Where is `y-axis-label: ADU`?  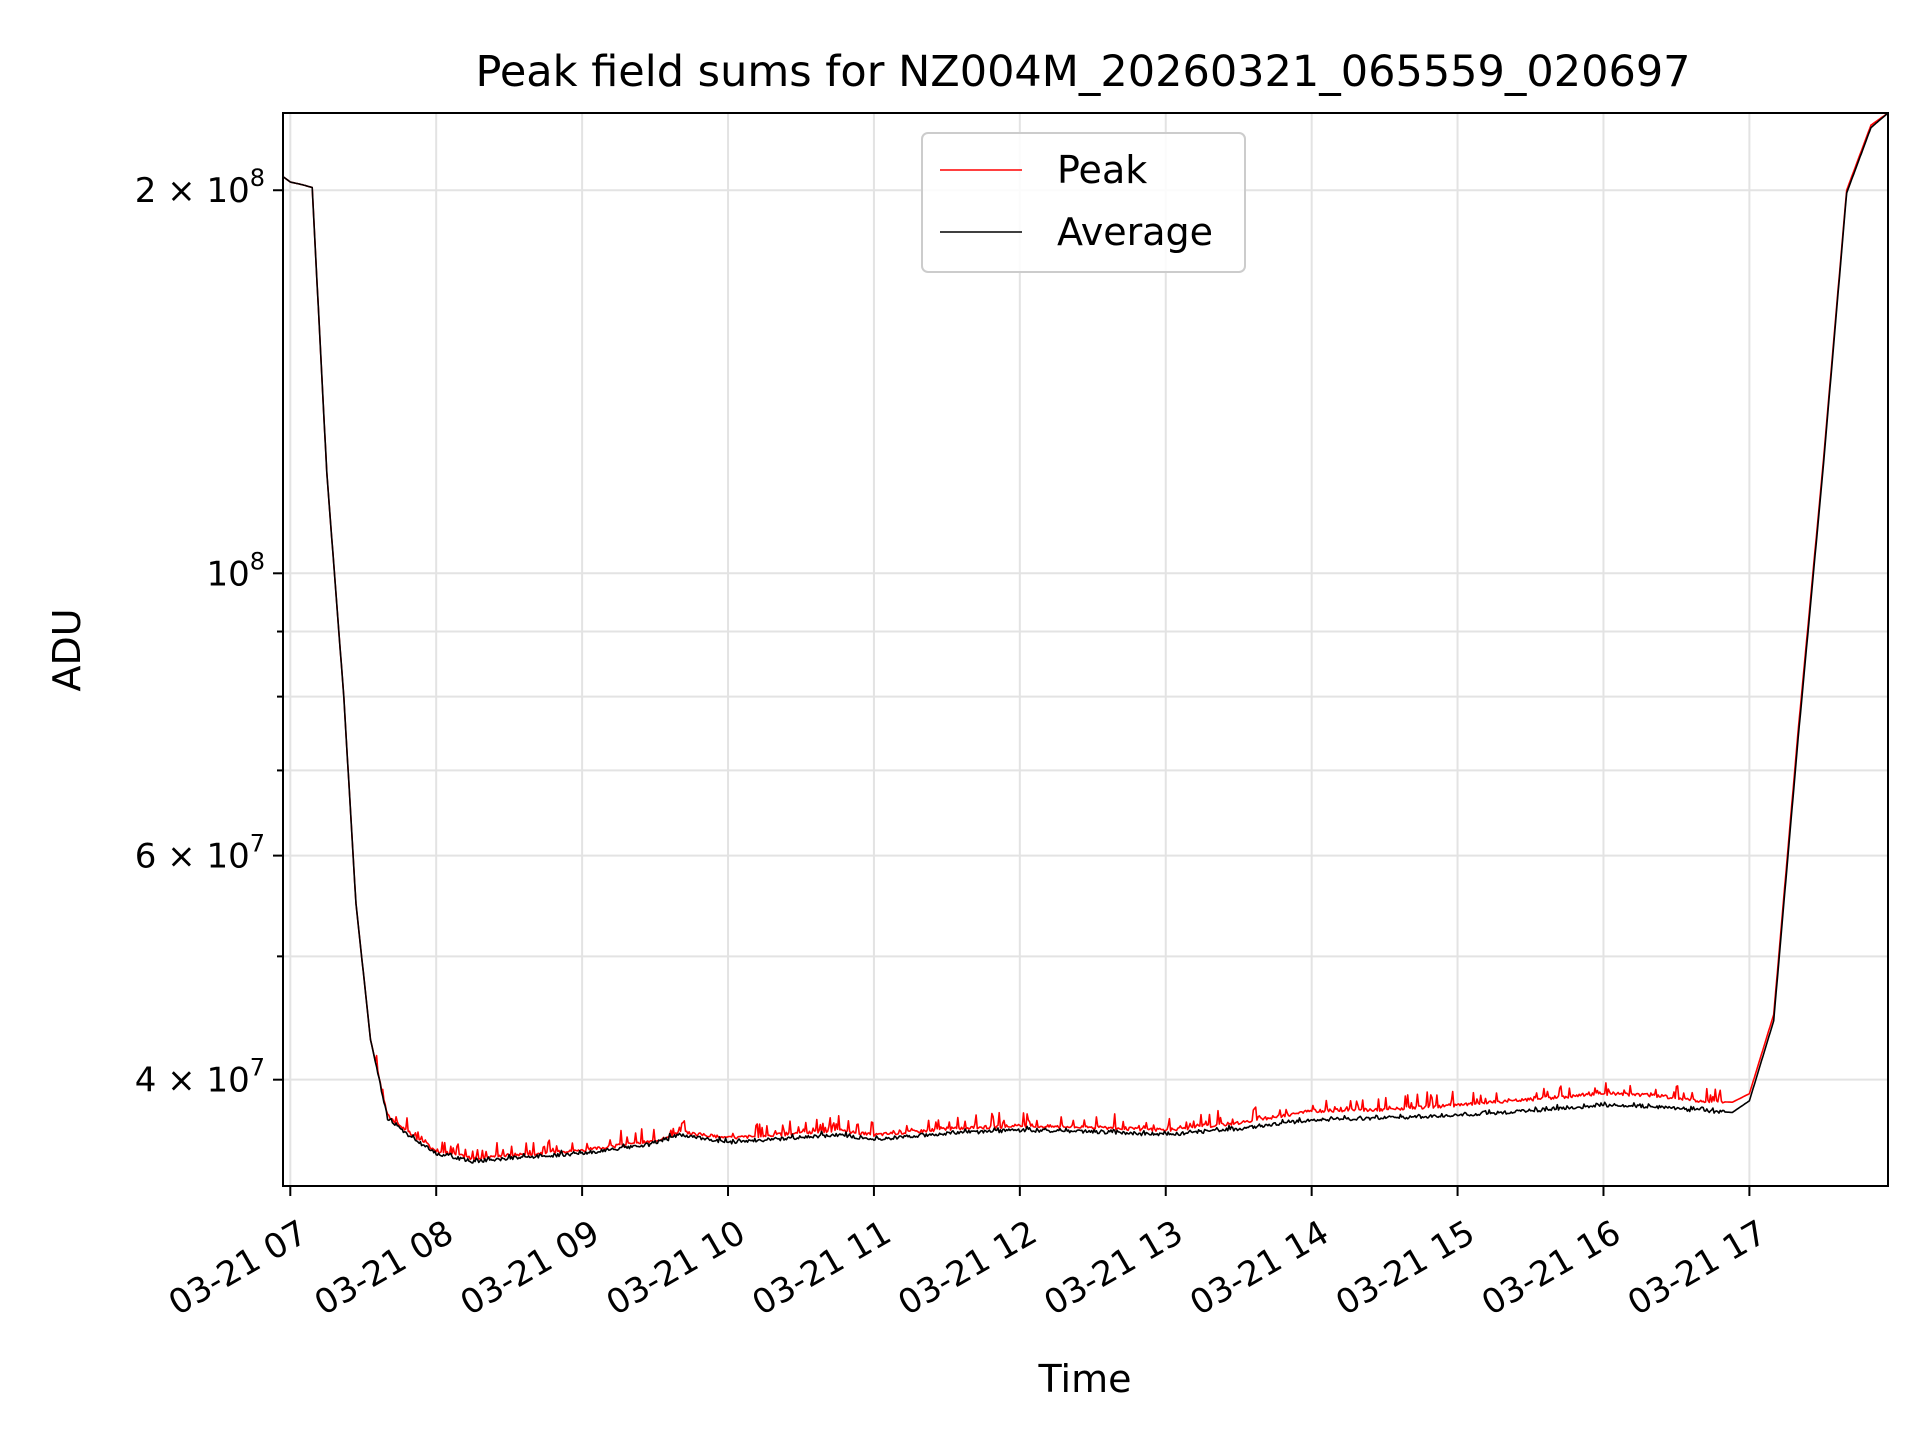 y-axis-label: ADU is located at coordinates (67, 649).